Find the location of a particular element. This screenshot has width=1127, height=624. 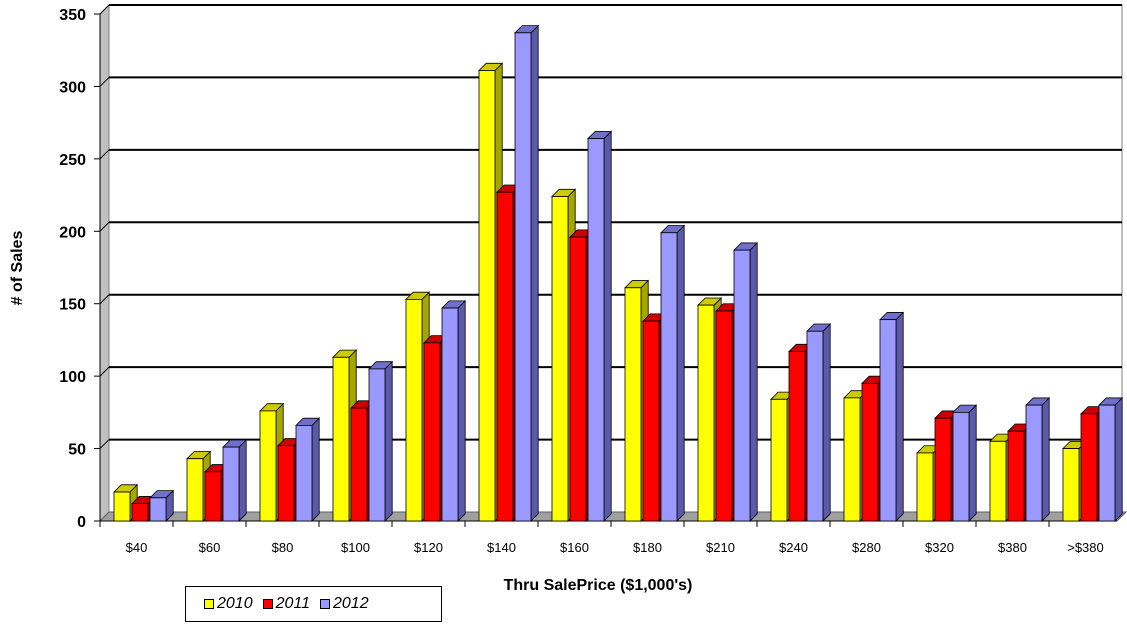

legend-swatch-2010 is located at coordinates (209, 604).